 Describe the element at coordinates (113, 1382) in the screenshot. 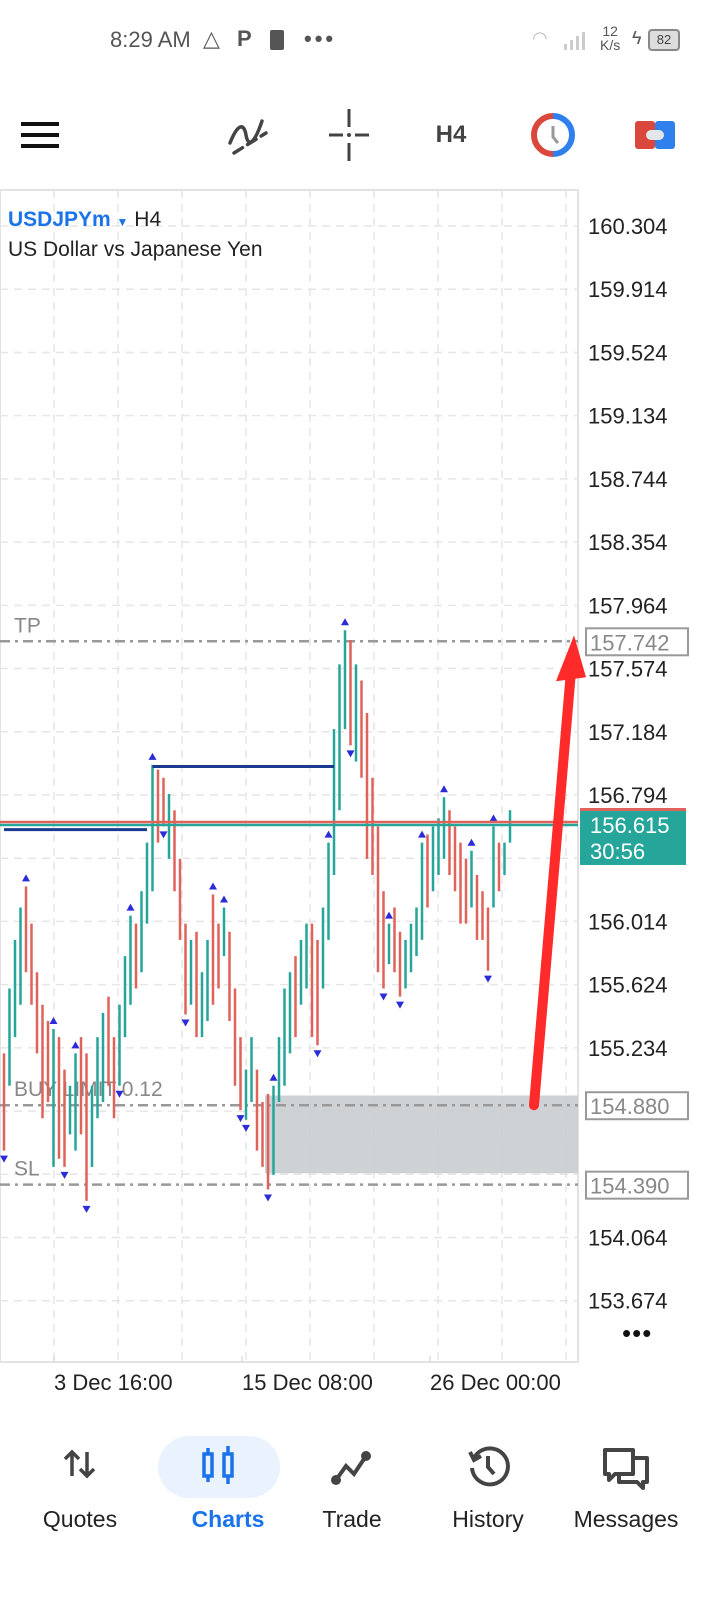

I see `time-tick-label: 3 Dec 16:00` at that location.